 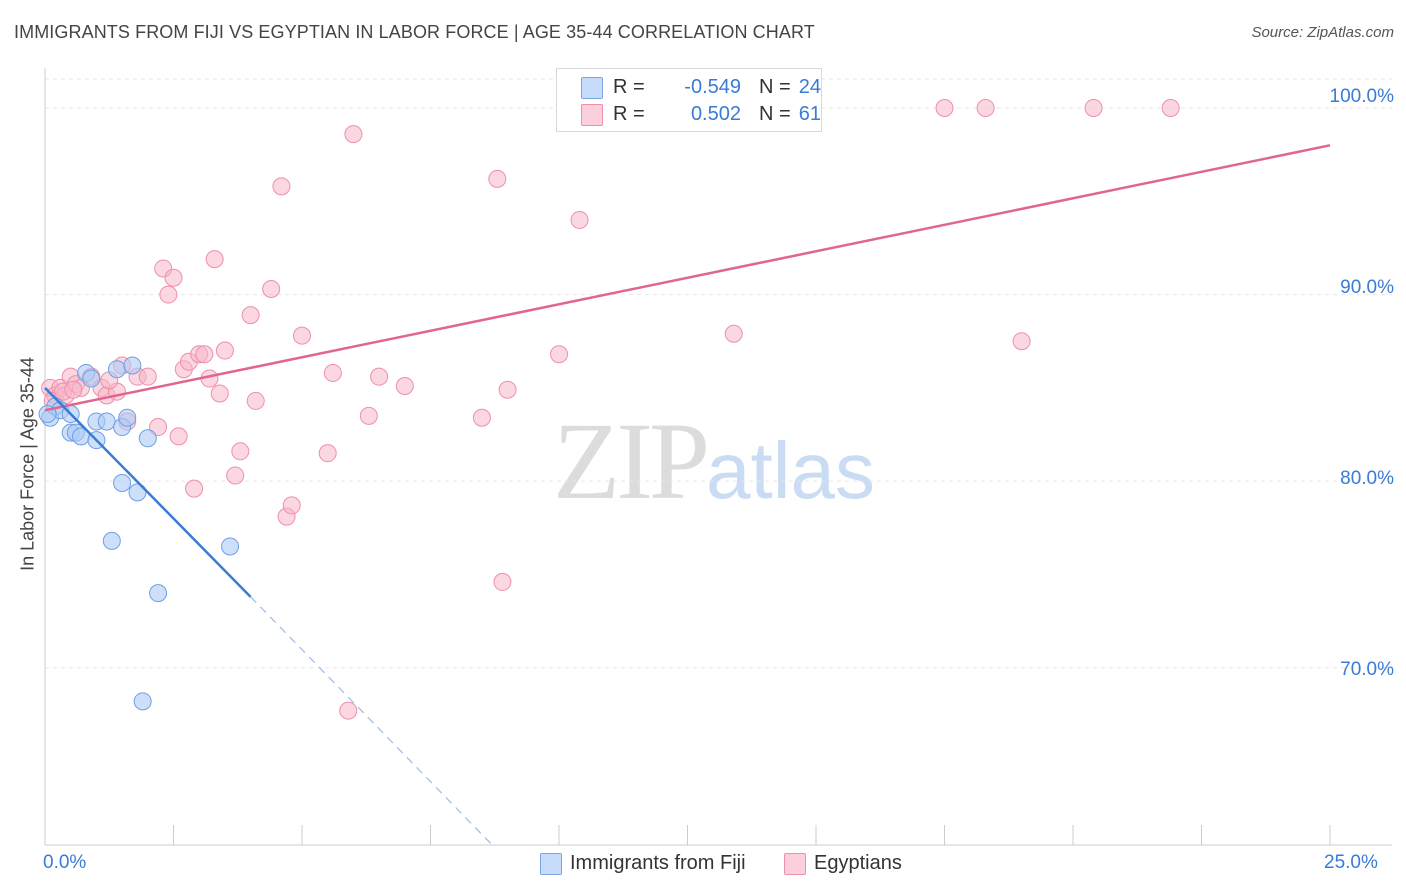 What do you see at coordinates (27, 464) in the screenshot?
I see `y-axis-label: In Labor Force | Age 35-44` at bounding box center [27, 464].